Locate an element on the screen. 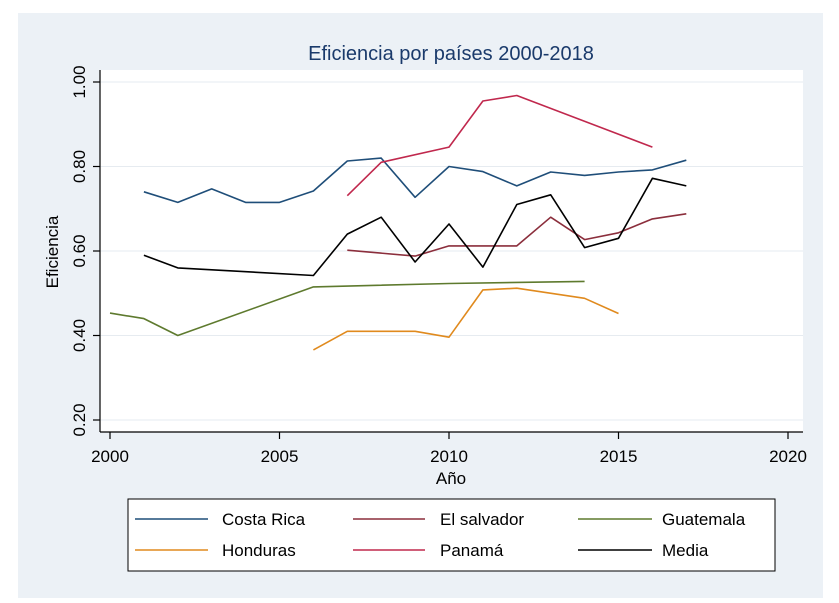 The height and width of the screenshot is (603, 839). y-tick-label: 0.80 is located at coordinates (79, 166).